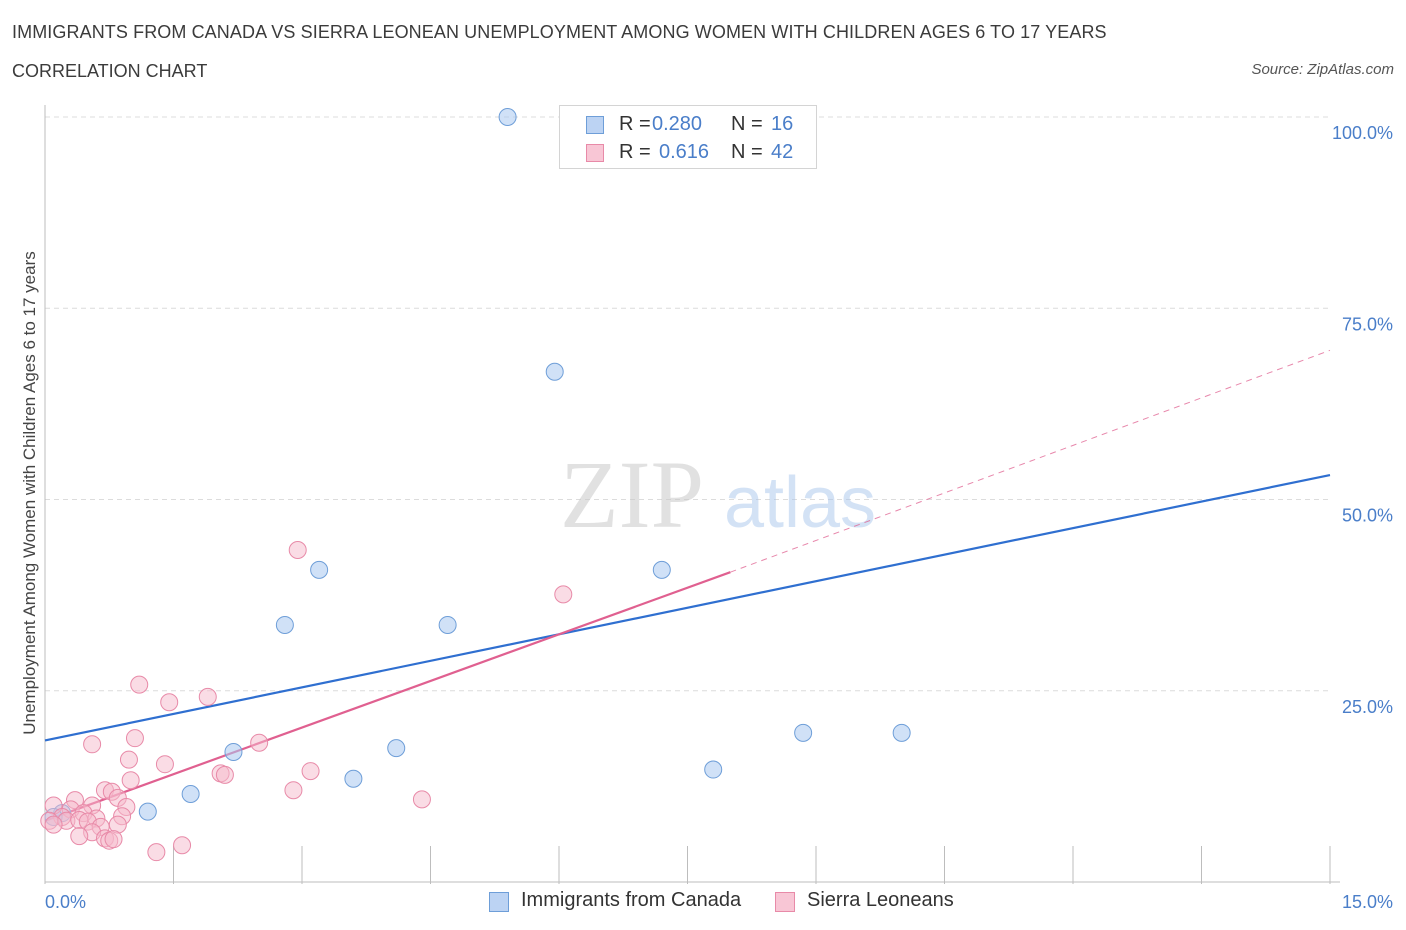 The height and width of the screenshot is (930, 1406). I want to click on trend-line-sierra, so click(387, 696).